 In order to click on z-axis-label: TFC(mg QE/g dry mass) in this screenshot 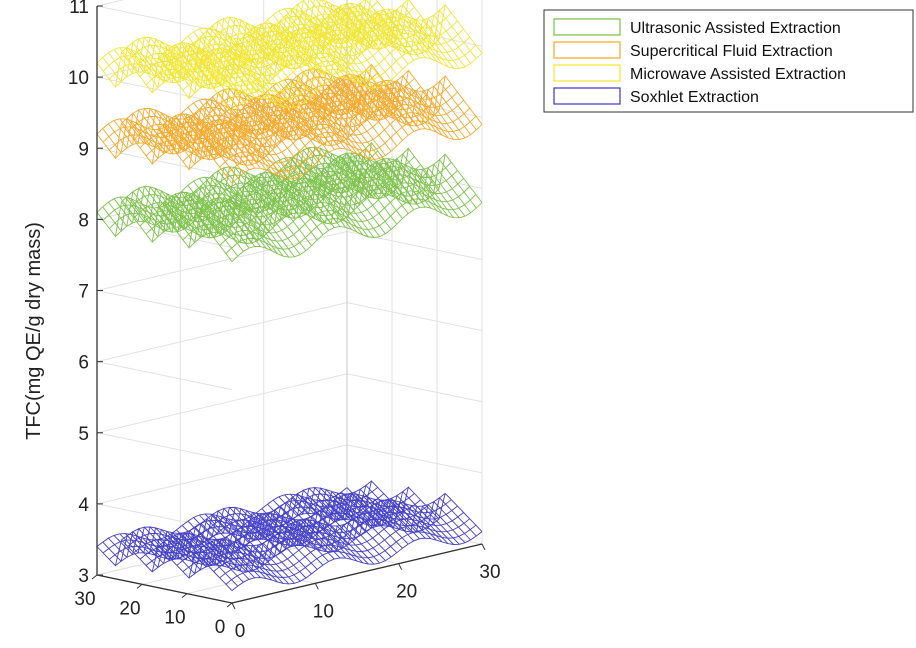, I will do `click(34, 331)`.